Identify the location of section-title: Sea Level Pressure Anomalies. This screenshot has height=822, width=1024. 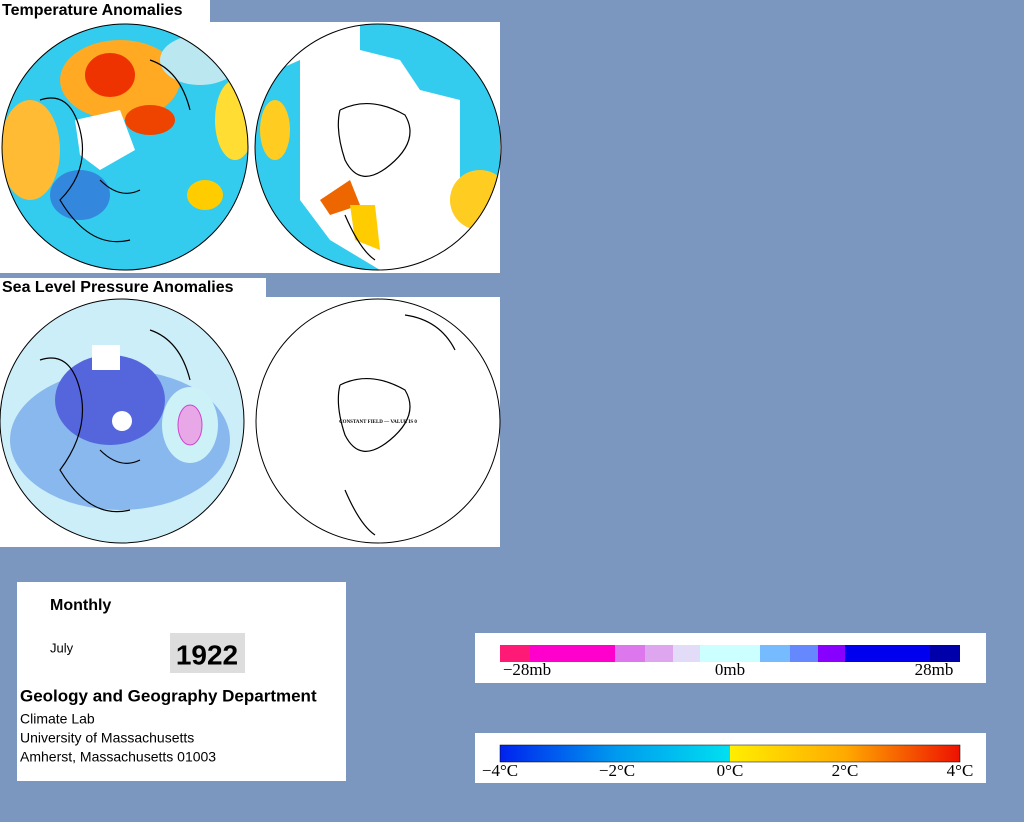
(118, 287).